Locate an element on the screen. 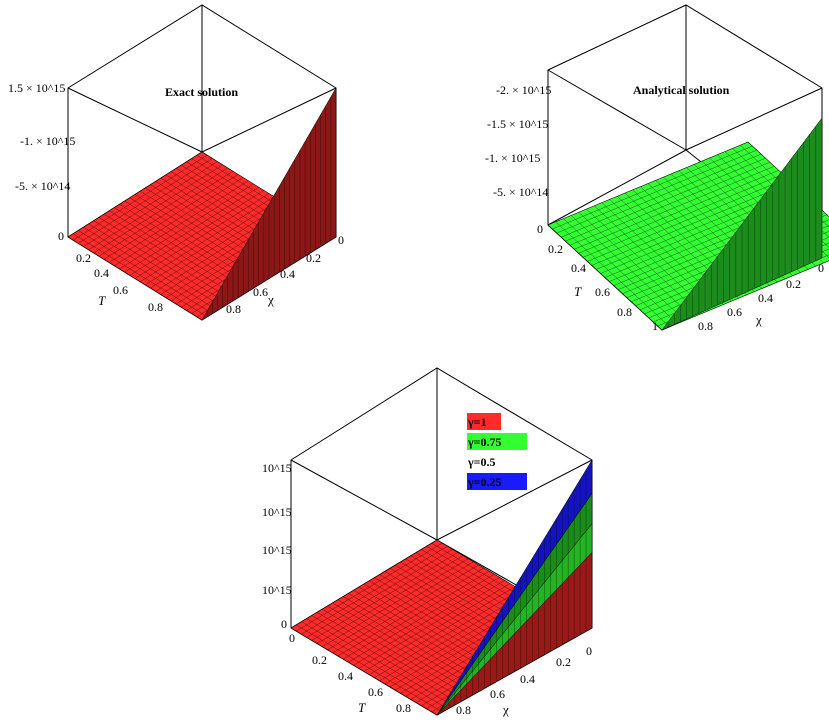  panel1-ztick-2: -1. × 10^15 is located at coordinates (47, 141).